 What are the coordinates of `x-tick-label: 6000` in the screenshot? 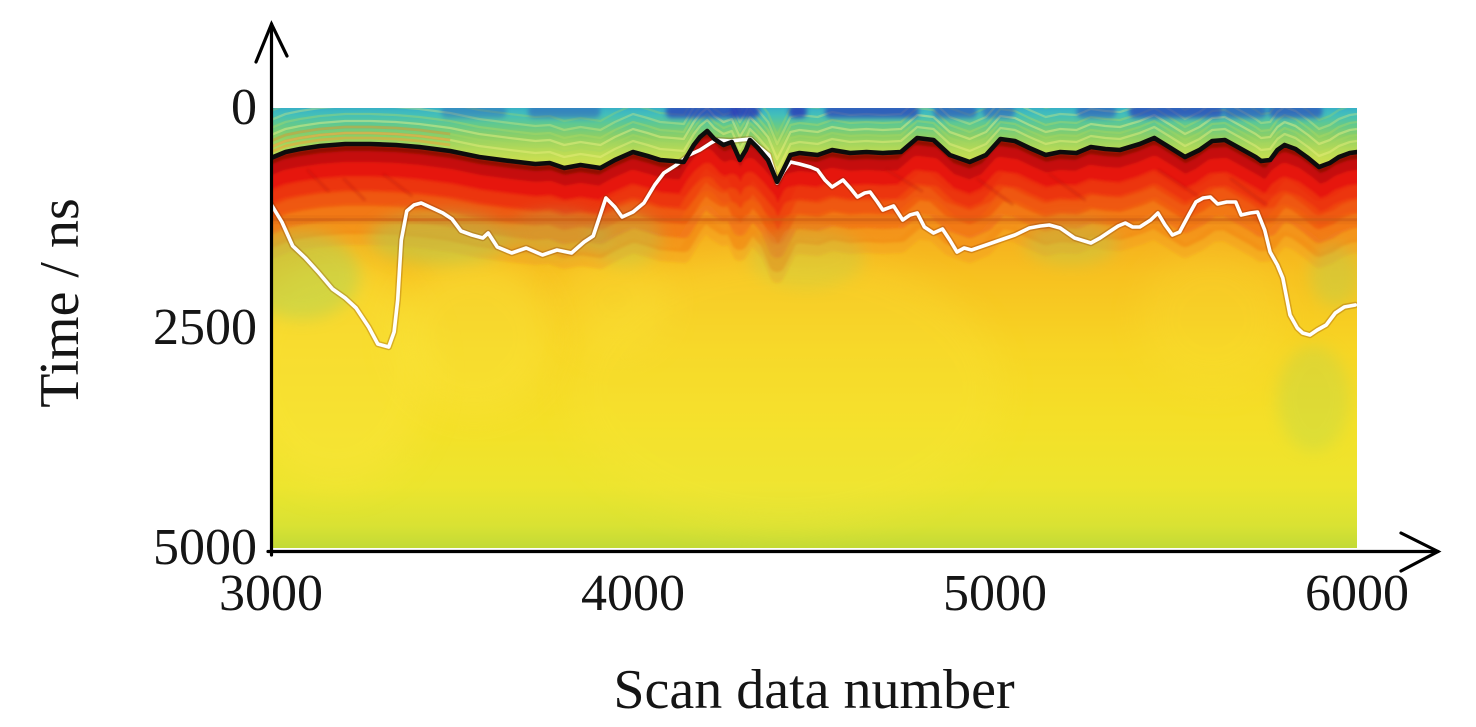 It's located at (1357, 593).